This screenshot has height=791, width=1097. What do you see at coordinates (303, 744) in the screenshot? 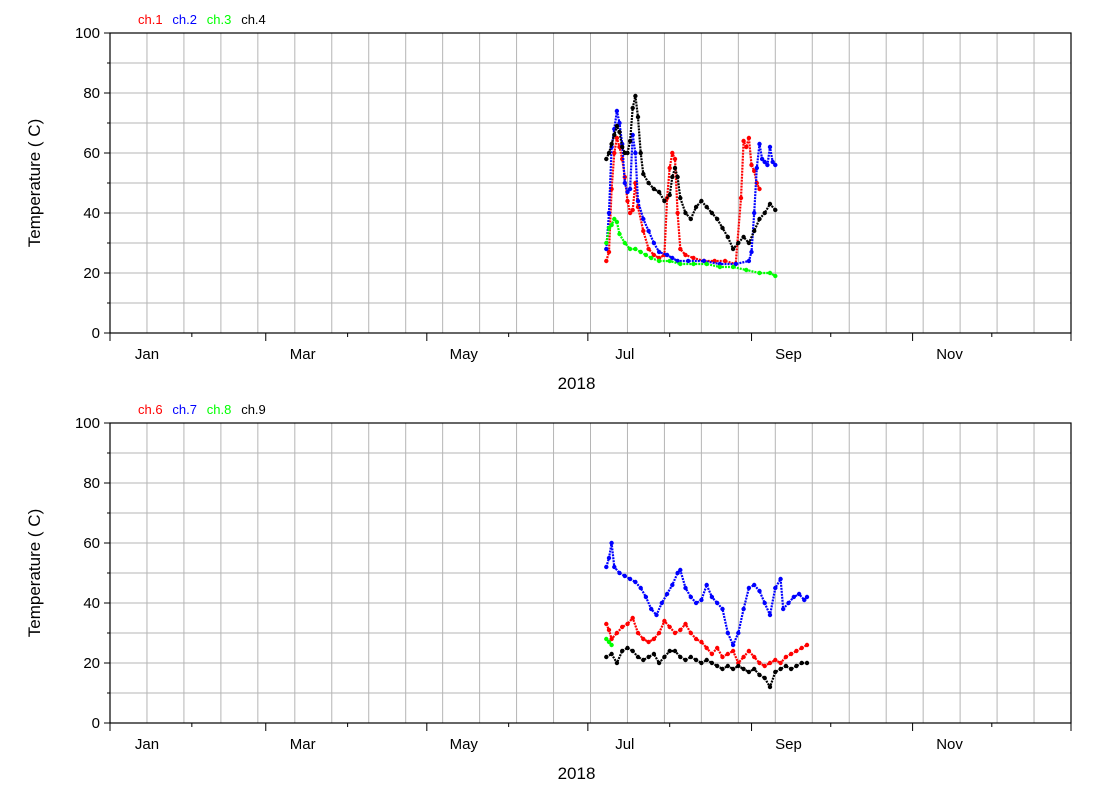
I see `x-tick-label: Mar` at bounding box center [303, 744].